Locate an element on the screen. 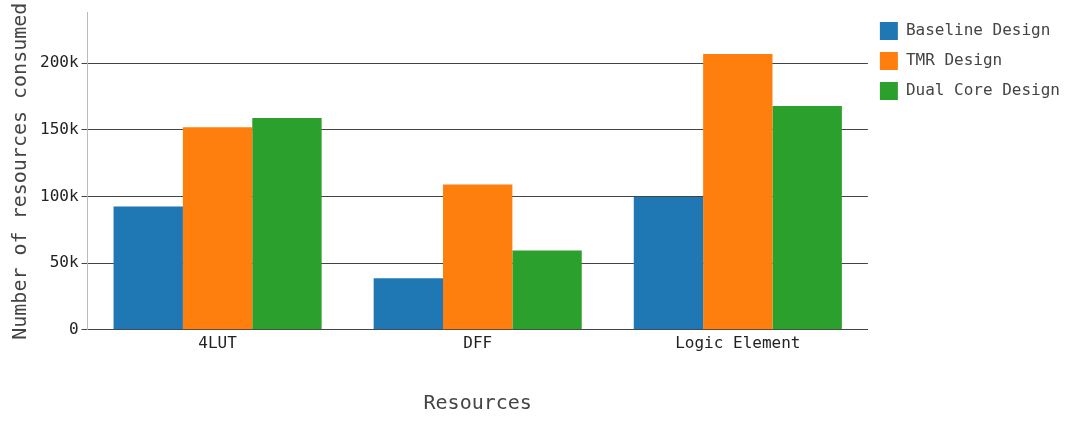 Image resolution: width=1075 pixels, height=425 pixels. x-tick-label: DFF is located at coordinates (478, 342).